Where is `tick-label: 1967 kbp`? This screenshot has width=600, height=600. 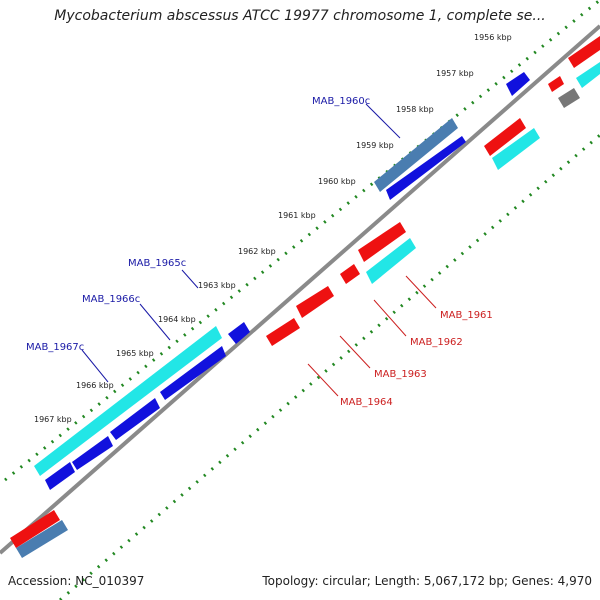
tick-label: 1967 kbp is located at coordinates (53, 419).